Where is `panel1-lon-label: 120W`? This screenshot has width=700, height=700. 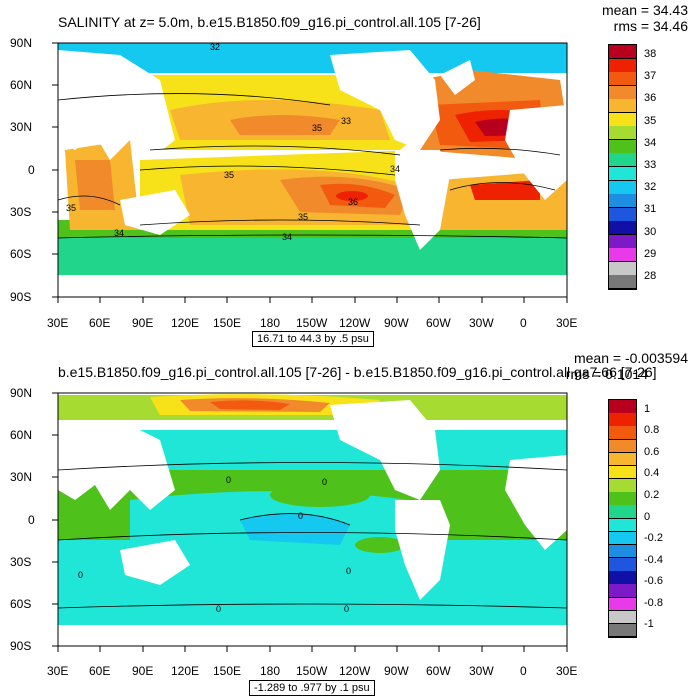 panel1-lon-label: 120W is located at coordinates (355, 323).